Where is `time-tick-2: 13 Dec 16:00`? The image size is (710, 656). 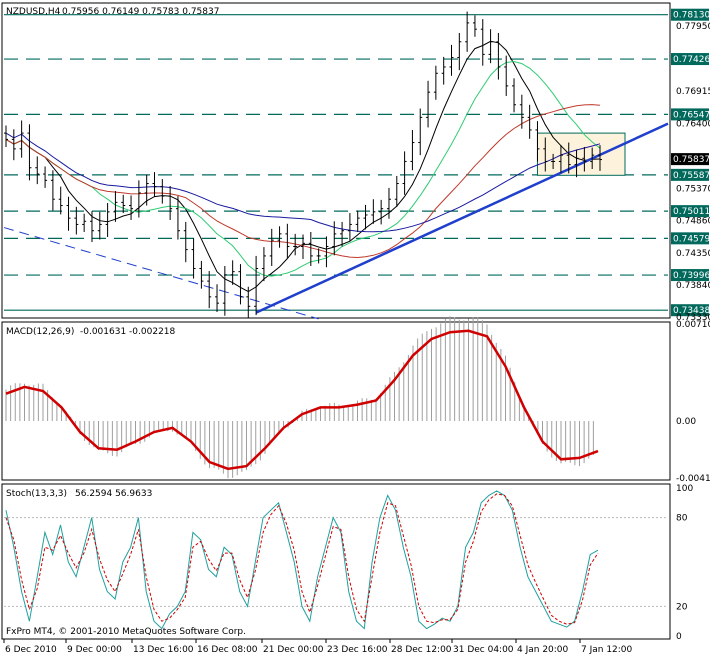 time-tick-2: 13 Dec 16:00 is located at coordinates (163, 650).